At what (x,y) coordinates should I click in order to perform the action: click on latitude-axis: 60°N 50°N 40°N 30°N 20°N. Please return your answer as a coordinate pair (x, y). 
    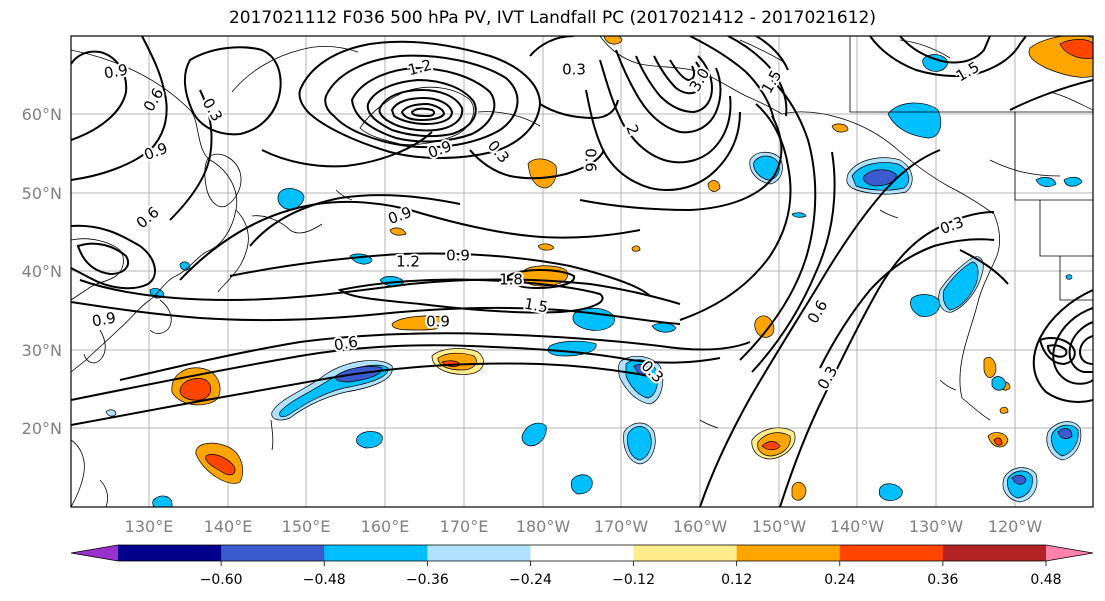
    Looking at the image, I should click on (42, 271).